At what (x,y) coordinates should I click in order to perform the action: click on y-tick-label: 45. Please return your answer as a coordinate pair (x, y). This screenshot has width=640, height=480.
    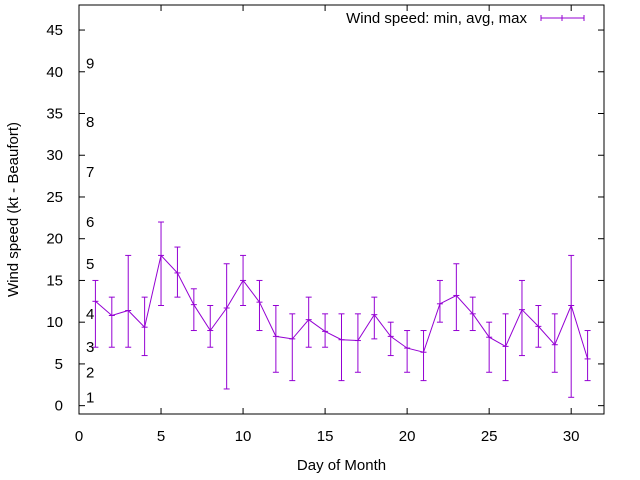
    Looking at the image, I should click on (54, 30).